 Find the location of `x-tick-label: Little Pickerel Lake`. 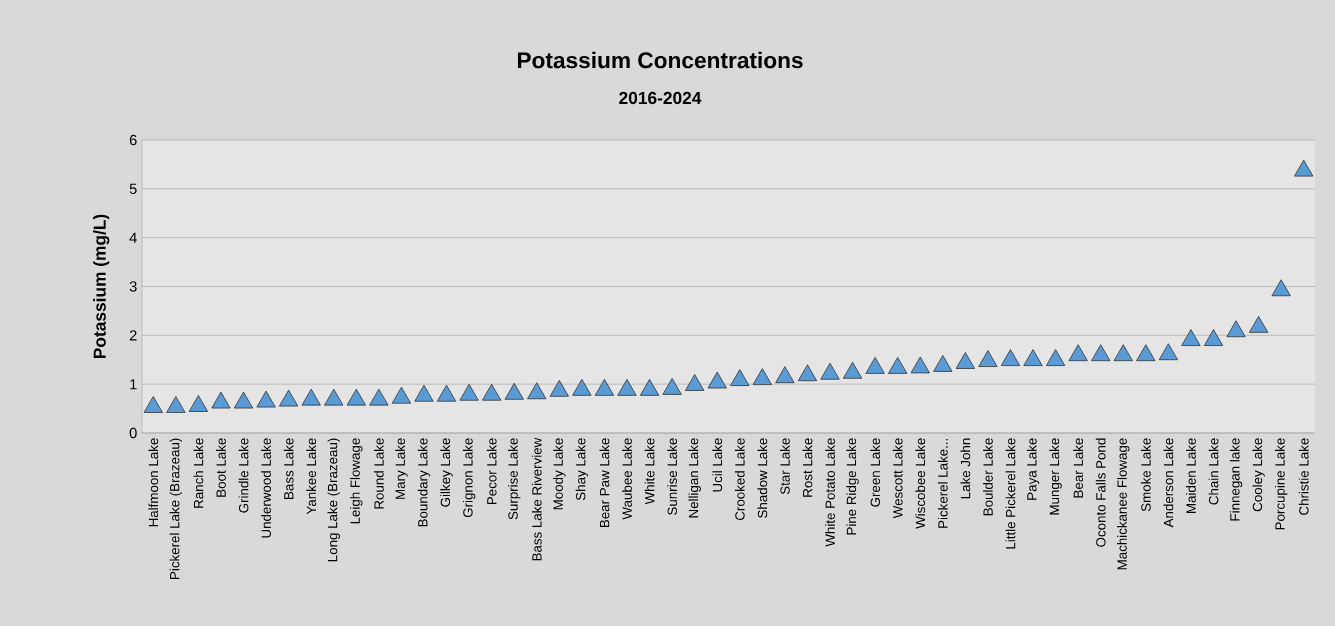

x-tick-label: Little Pickerel Lake is located at coordinates (1010, 493).